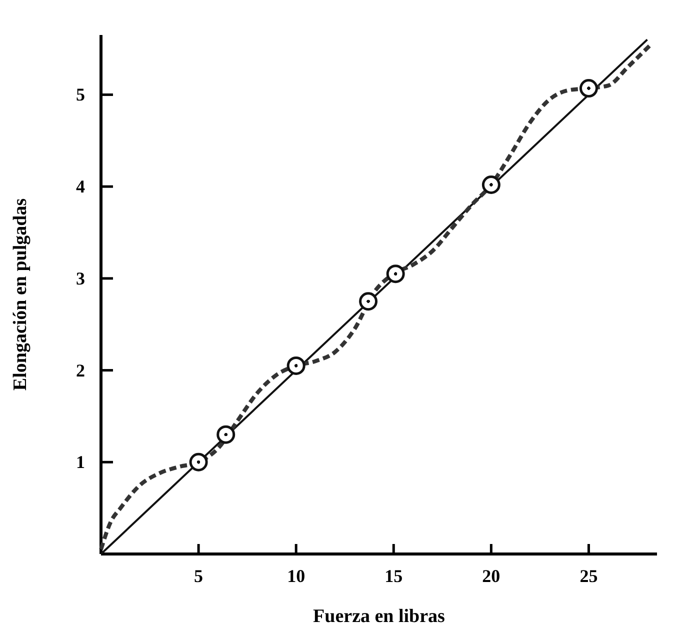  I want to click on y-tick-label: 5, so click(80, 94).